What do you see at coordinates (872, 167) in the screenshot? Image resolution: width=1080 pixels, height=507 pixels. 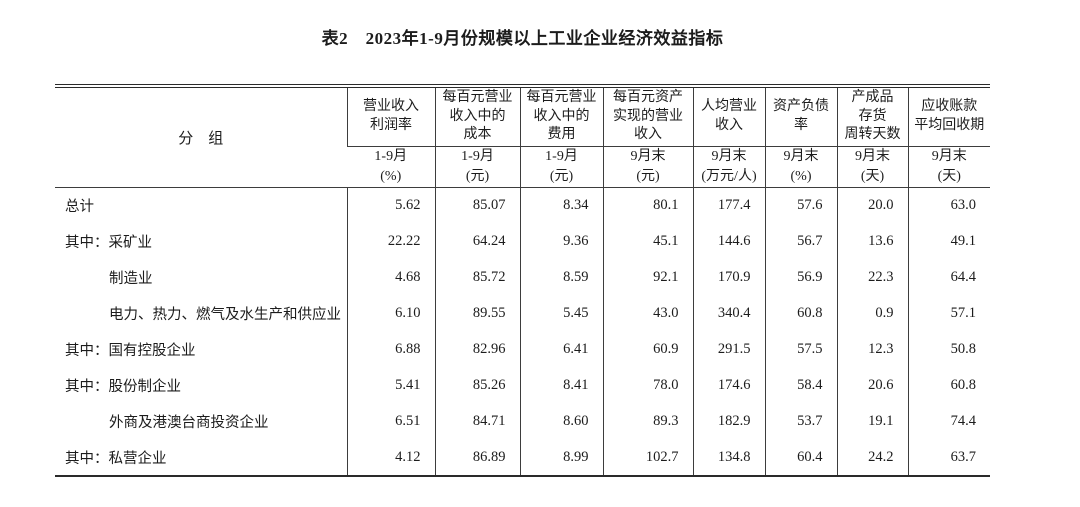 I see `column-subheader-6: 9月末 (天)` at bounding box center [872, 167].